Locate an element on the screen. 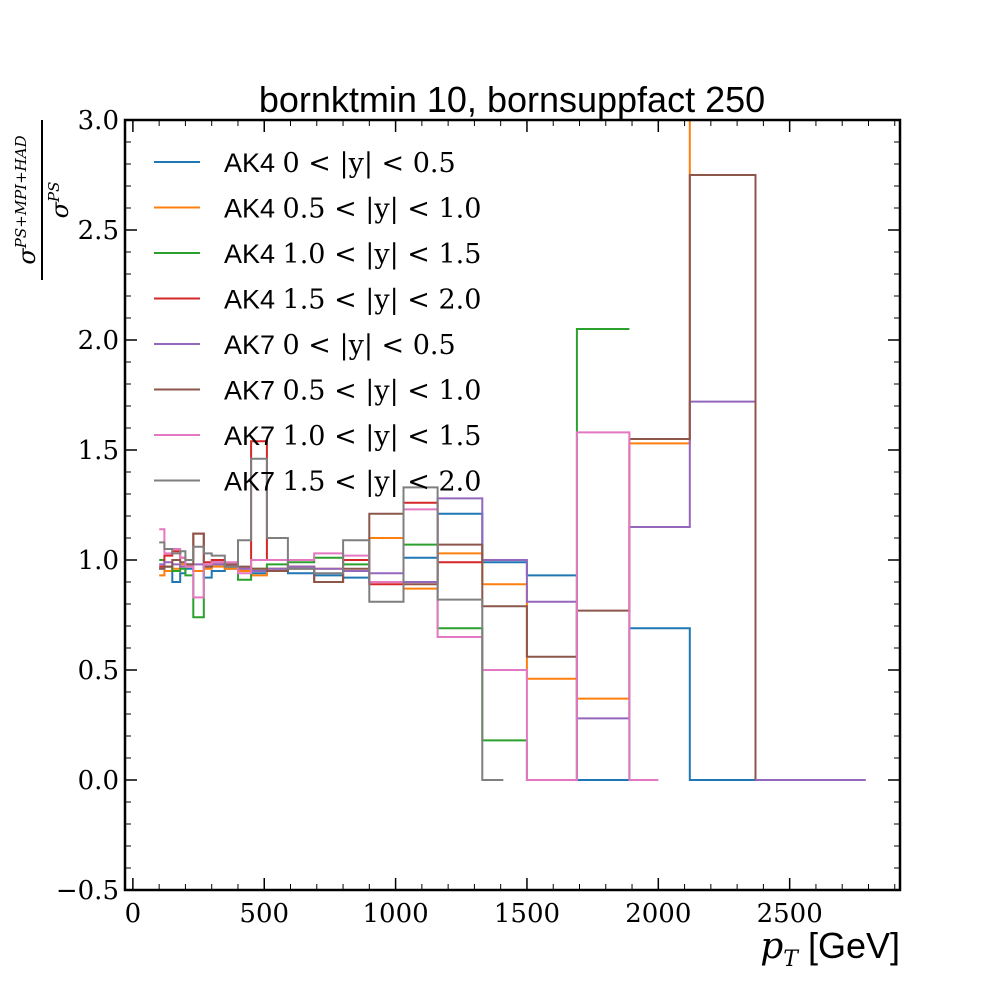  legend-entry: AK4 1.5 < |y| < 2.0 is located at coordinates (352, 300).